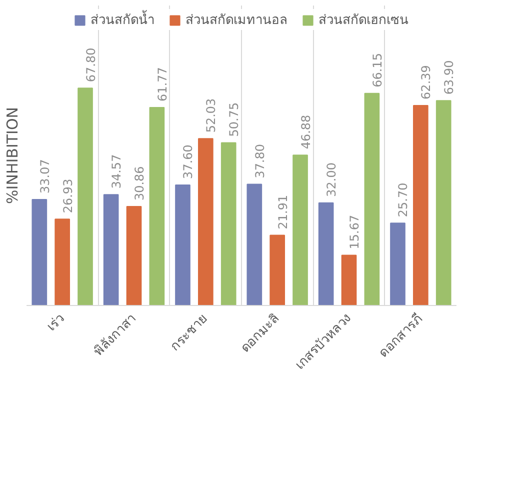  I want to click on data-label: 66.15, so click(377, 70).